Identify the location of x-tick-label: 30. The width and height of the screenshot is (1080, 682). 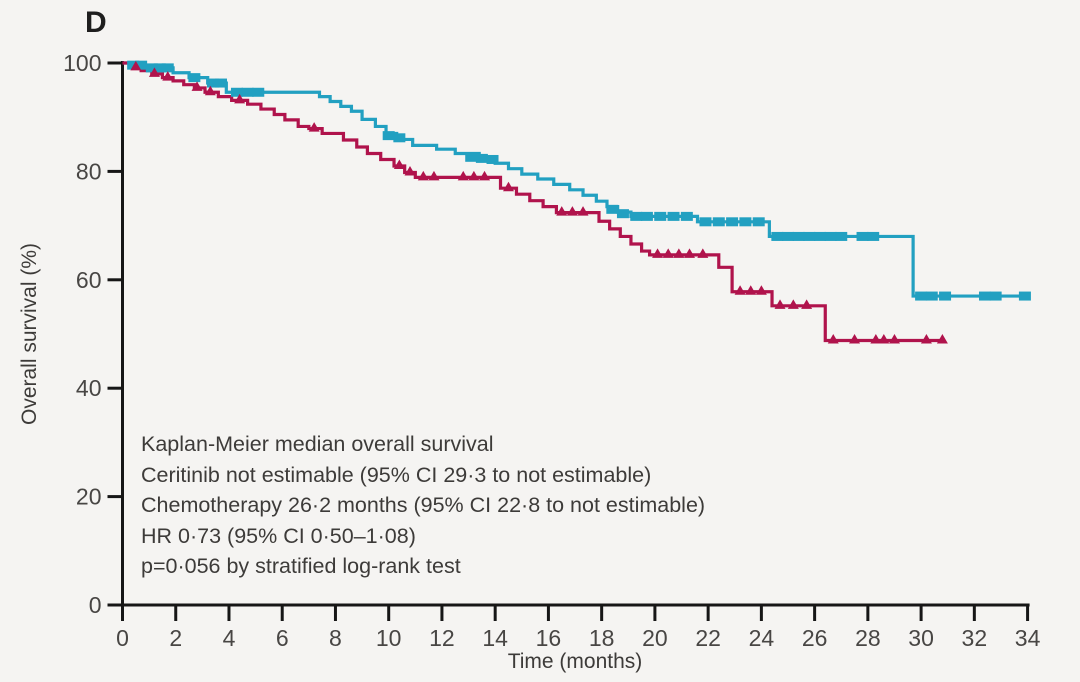
(921, 638).